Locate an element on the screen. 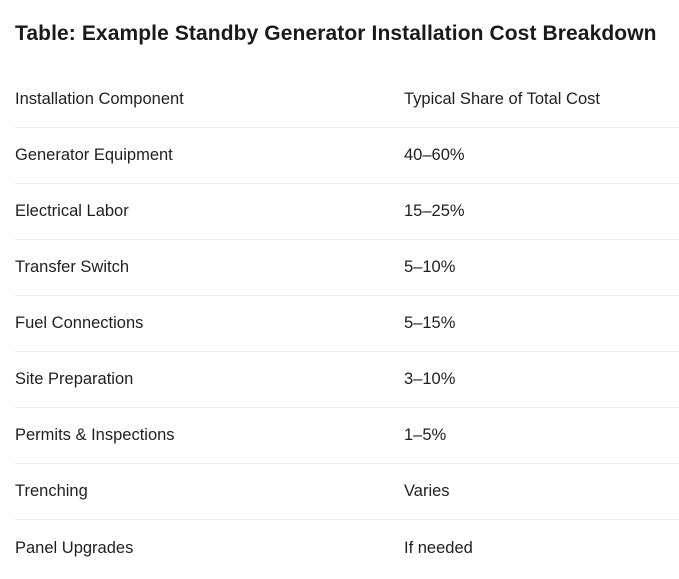 This screenshot has height=579, width=679. header-installation-component: Installation Component is located at coordinates (99, 99).